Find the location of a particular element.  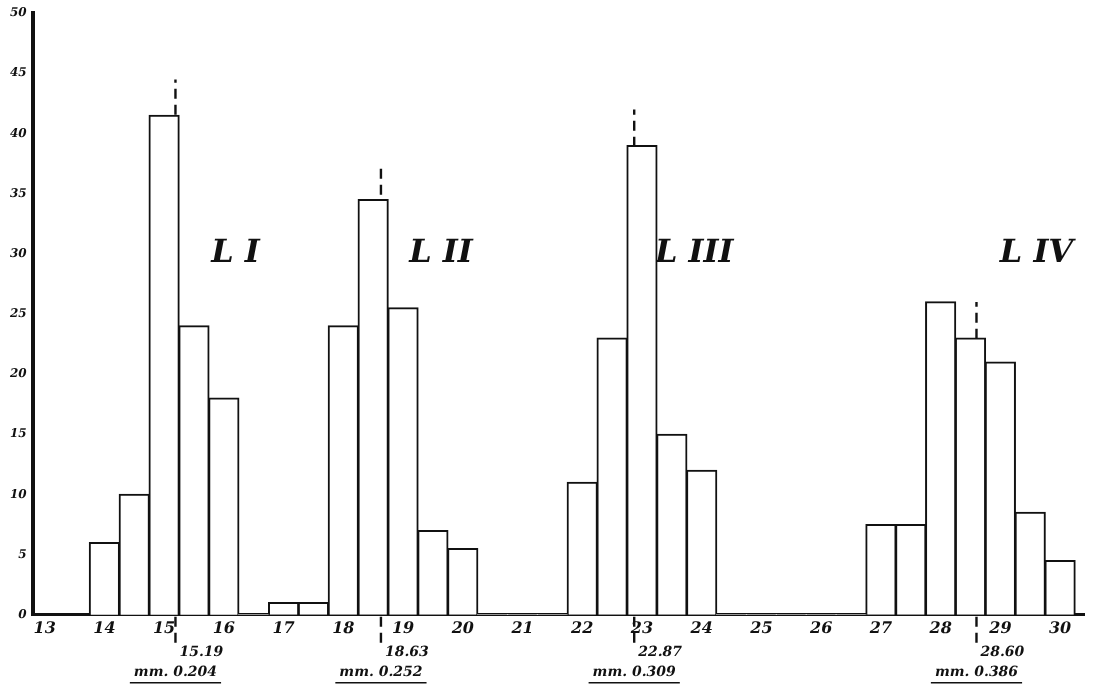

annotation: L I is located at coordinates (235, 251).